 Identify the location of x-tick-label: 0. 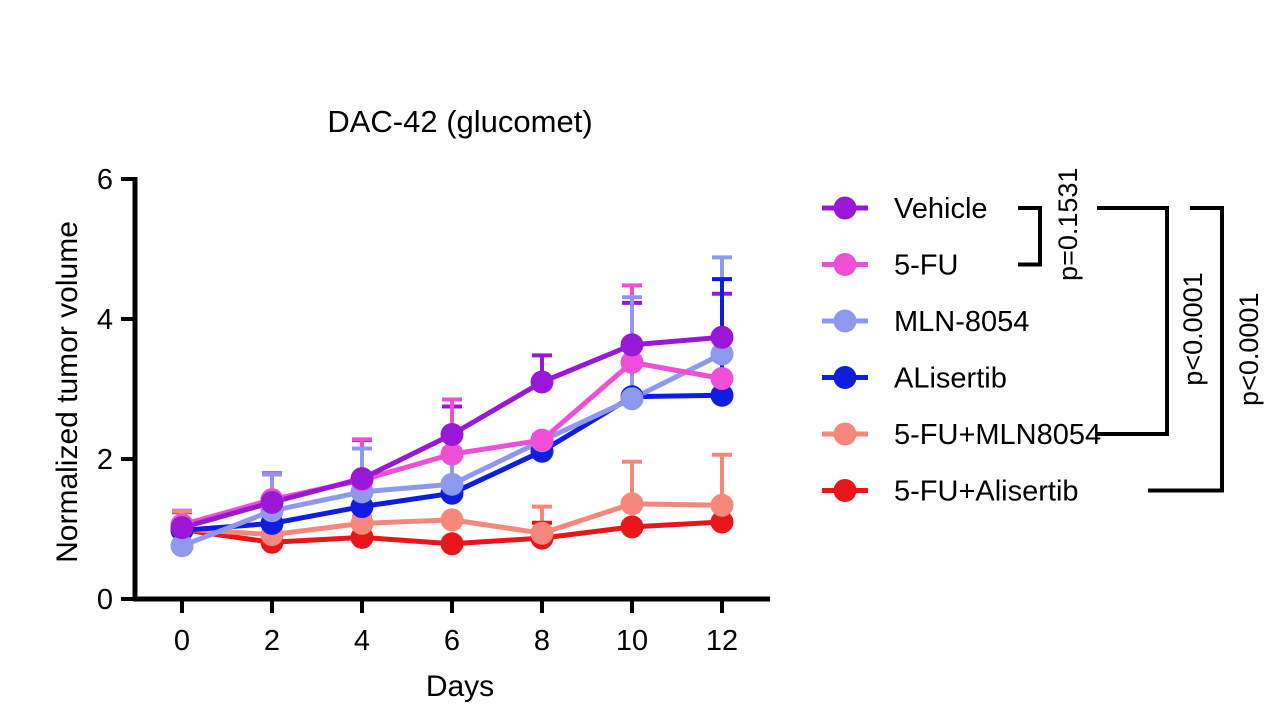
(182, 641).